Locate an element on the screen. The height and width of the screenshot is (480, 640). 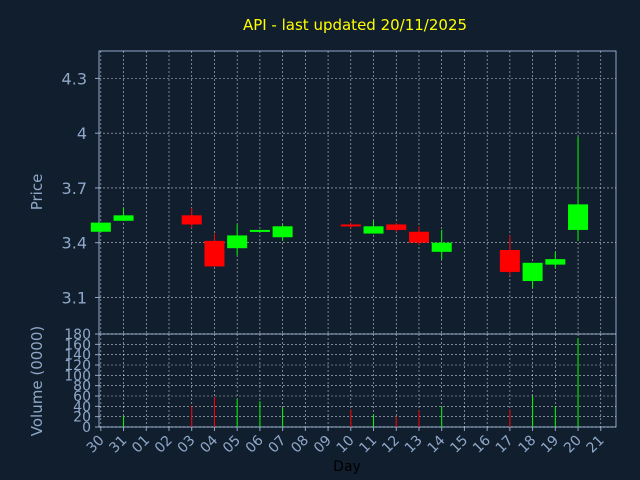
price-tick-label: 4 is located at coordinates (82, 133).